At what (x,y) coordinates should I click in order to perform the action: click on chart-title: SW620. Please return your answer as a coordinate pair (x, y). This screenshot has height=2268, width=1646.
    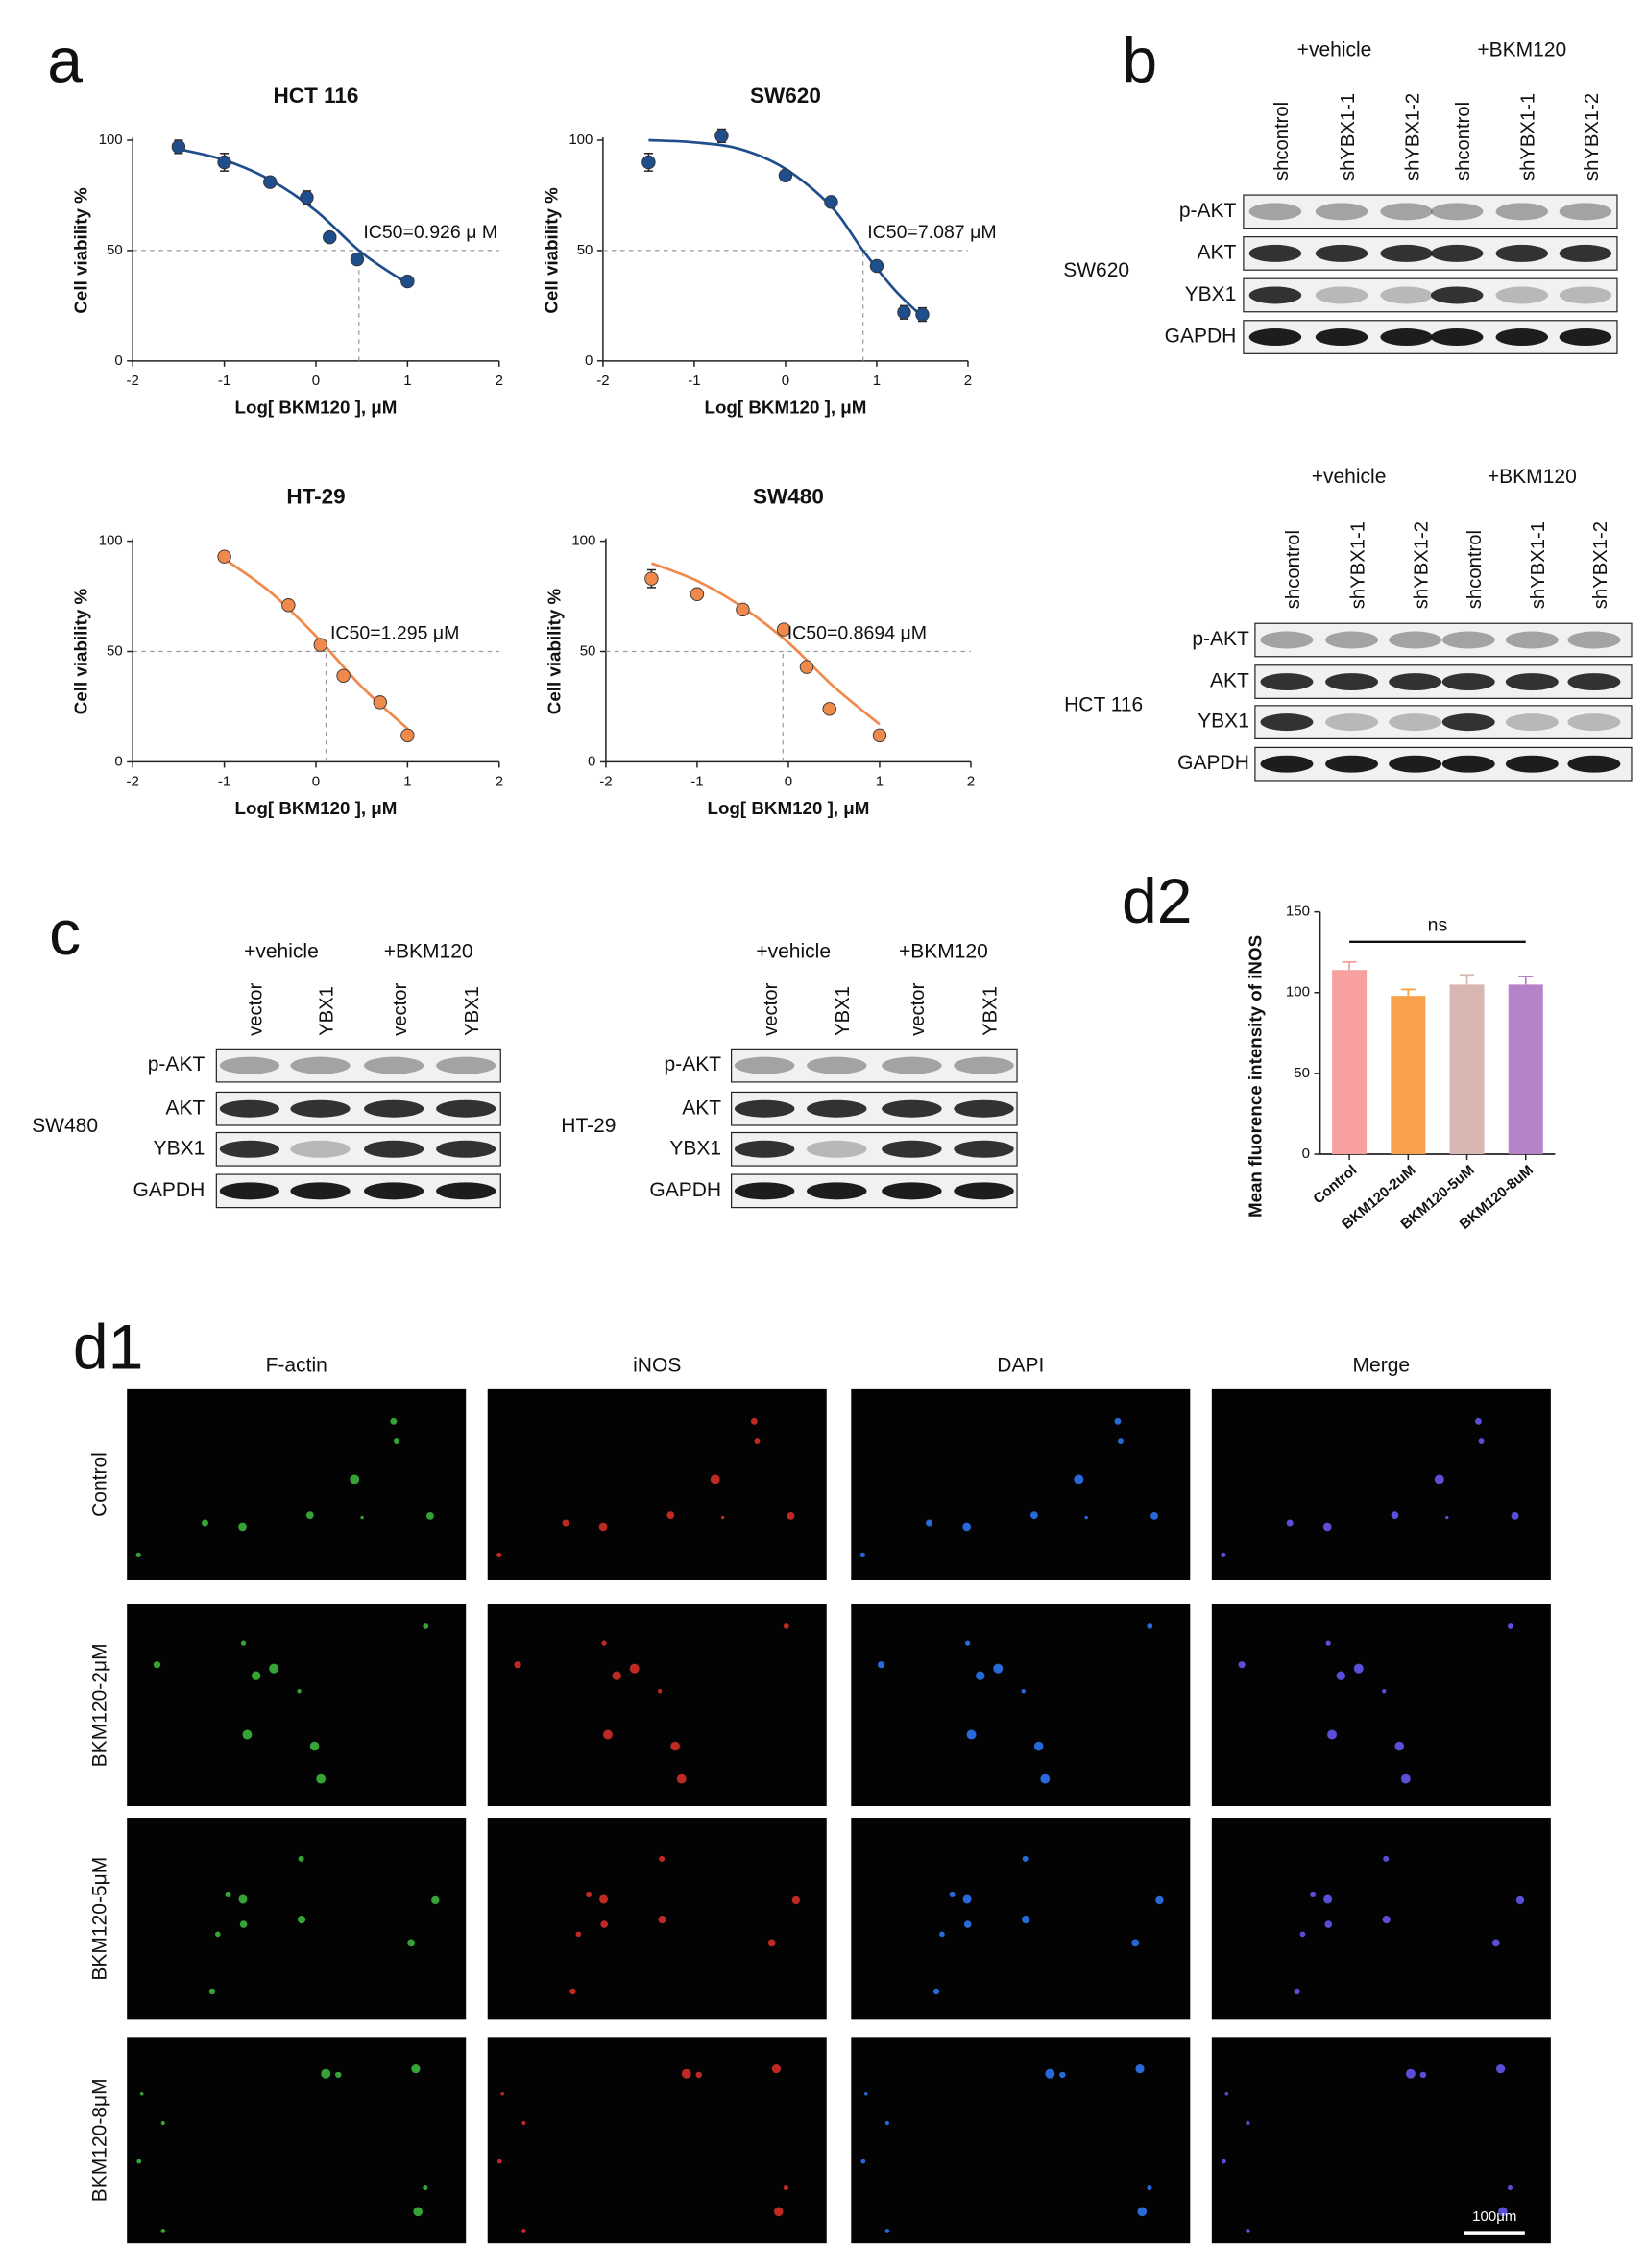
    Looking at the image, I should click on (786, 96).